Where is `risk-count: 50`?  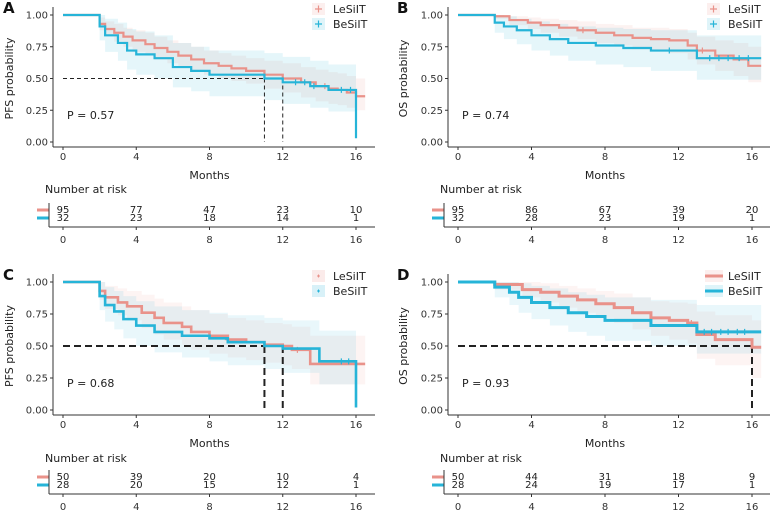 risk-count: 50 is located at coordinates (458, 477).